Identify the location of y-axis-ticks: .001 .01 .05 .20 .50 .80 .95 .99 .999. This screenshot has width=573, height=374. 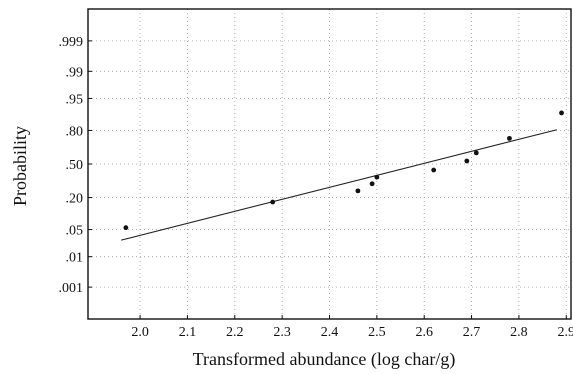
(75, 165).